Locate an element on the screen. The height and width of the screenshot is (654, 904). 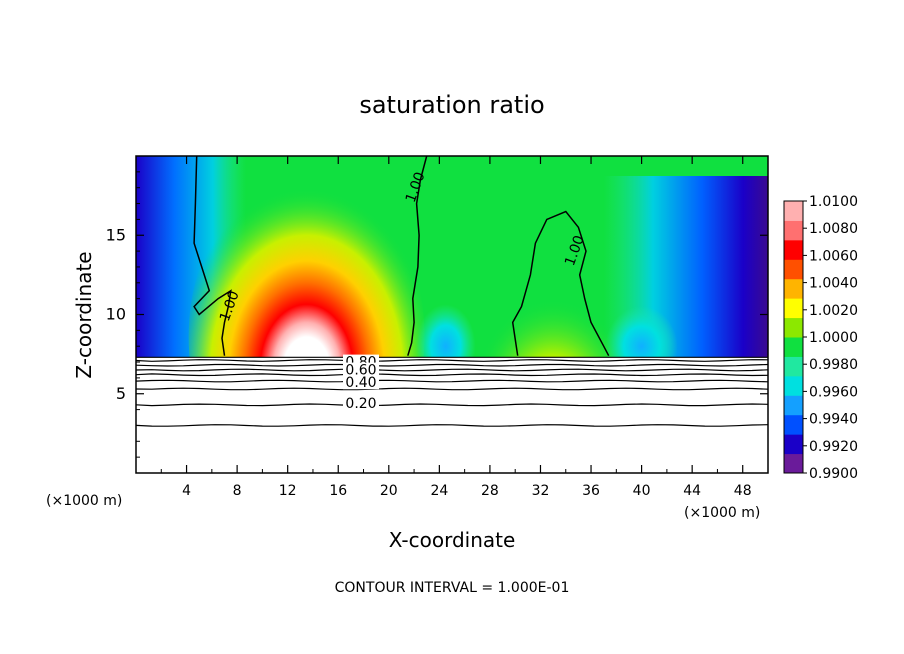
y-tick-label: 5 is located at coordinates (121, 393).